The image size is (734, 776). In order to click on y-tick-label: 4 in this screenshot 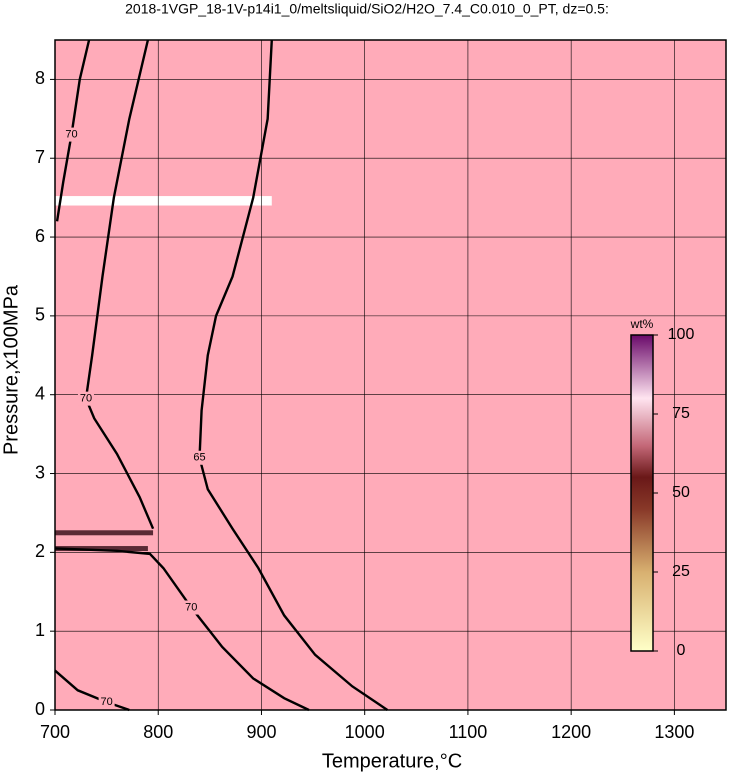, I will do `click(40, 393)`.